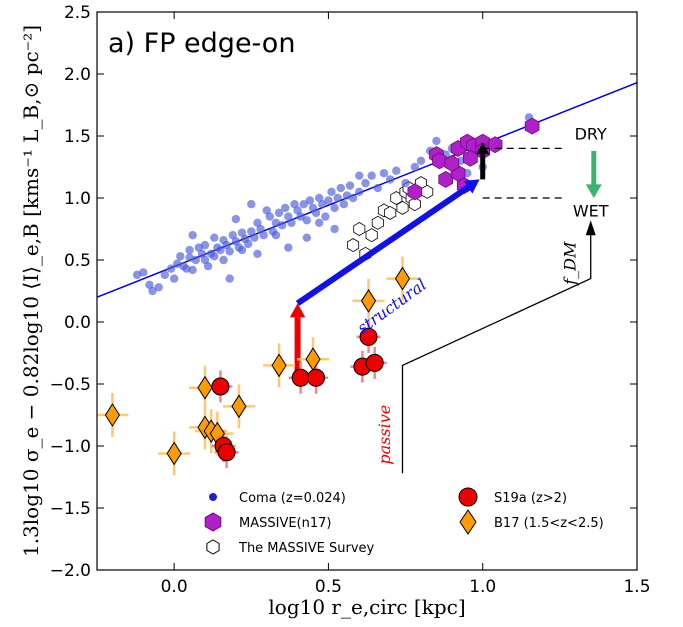 The width and height of the screenshot is (683, 627). I want to click on legend-label: Coma (z=0.024), so click(292, 498).